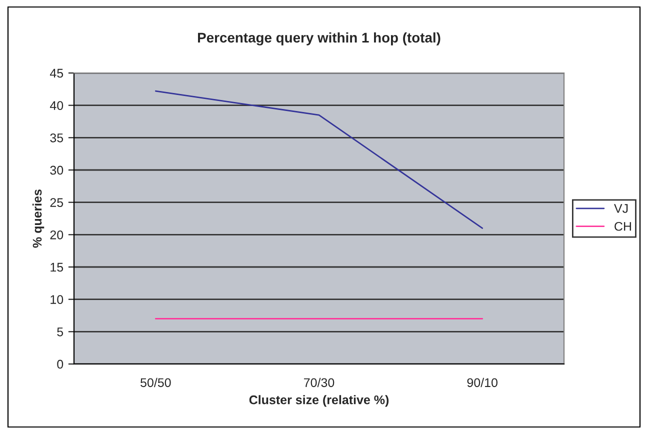  I want to click on y-axis-title: % queries, so click(38, 218).